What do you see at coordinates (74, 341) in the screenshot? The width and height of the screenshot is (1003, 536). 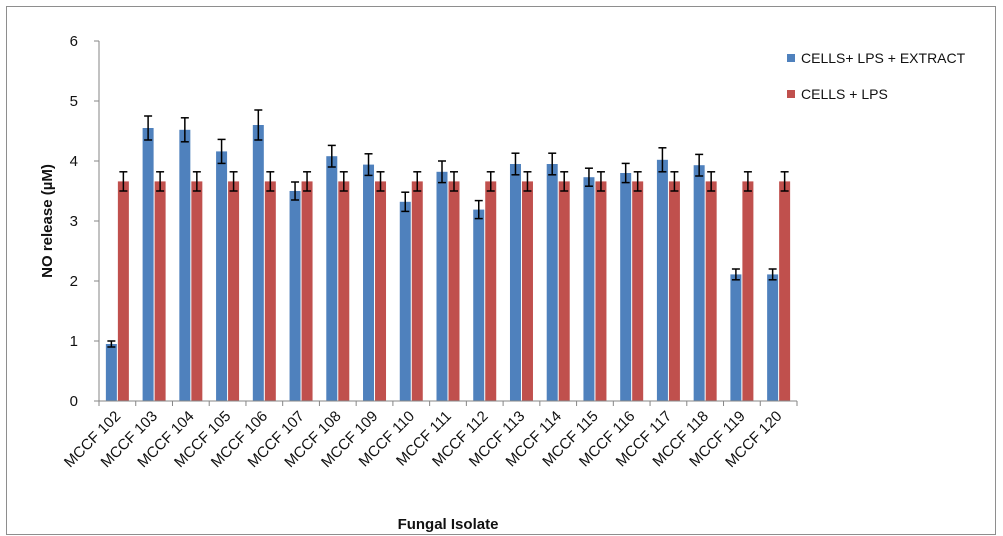 I see `y-tick-label: 1` at bounding box center [74, 341].